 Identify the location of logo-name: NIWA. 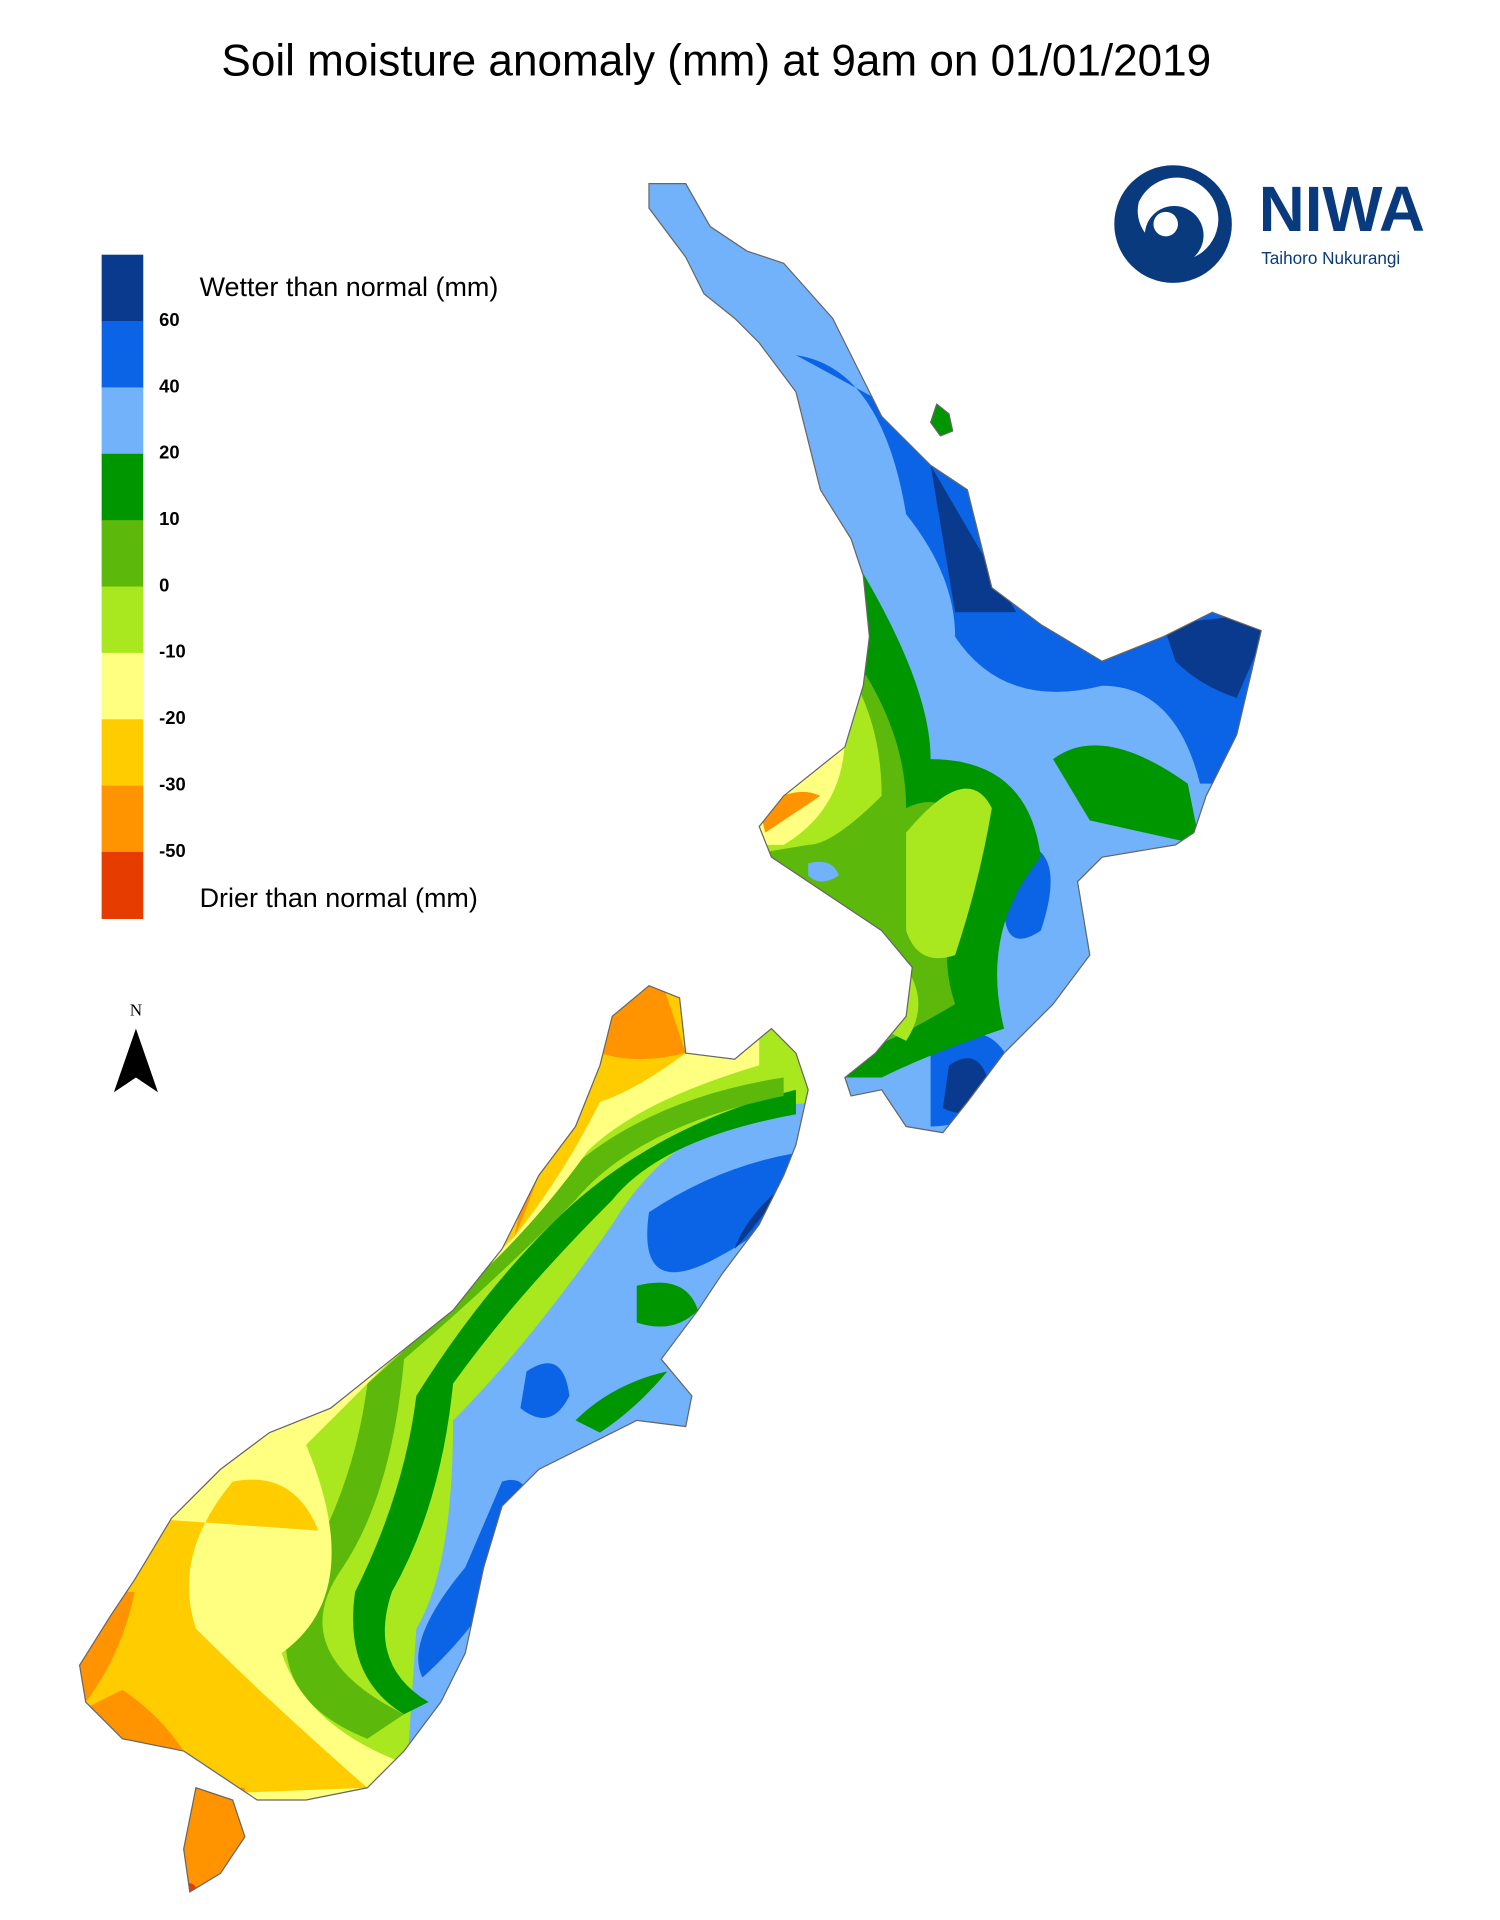
(1342, 209).